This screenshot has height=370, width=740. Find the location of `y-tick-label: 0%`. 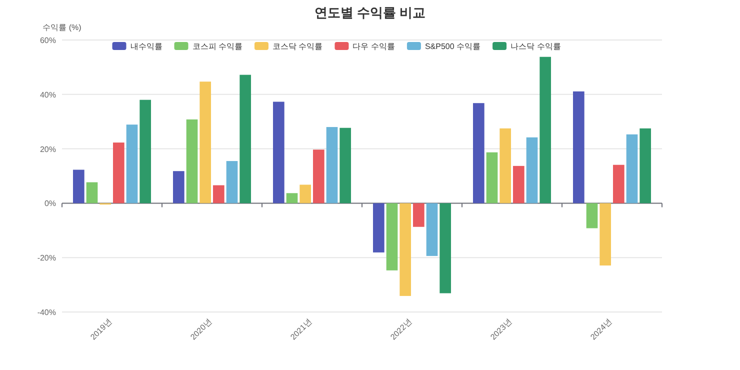

y-tick-label: 0% is located at coordinates (50, 203).